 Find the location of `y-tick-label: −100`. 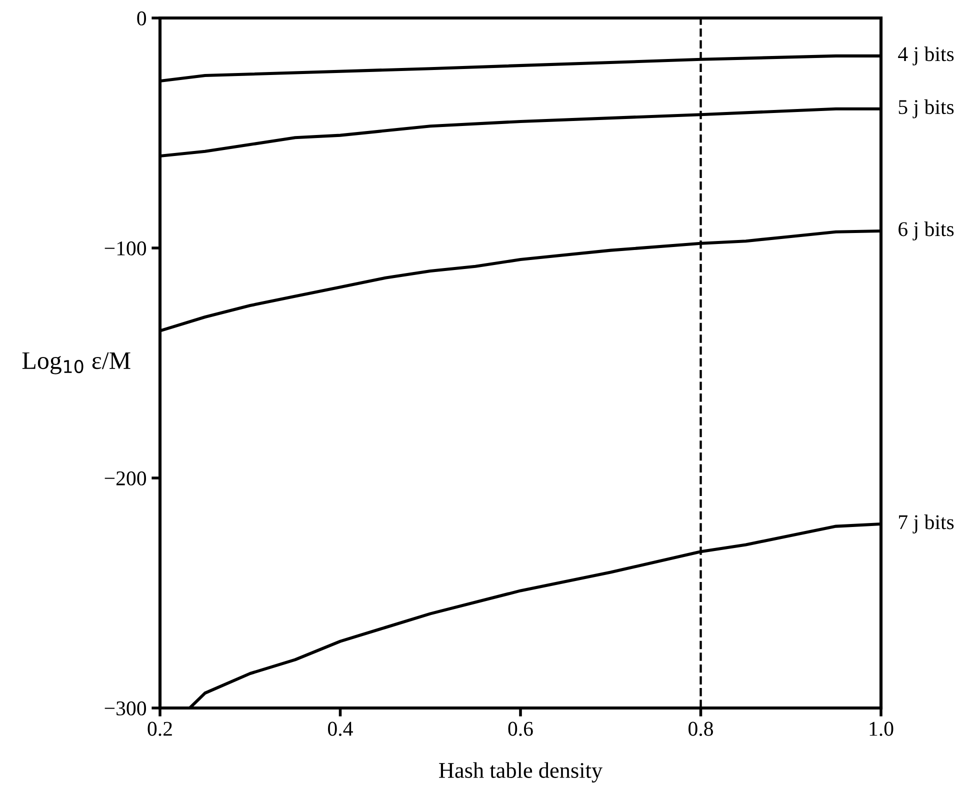

y-tick-label: −100 is located at coordinates (125, 248).